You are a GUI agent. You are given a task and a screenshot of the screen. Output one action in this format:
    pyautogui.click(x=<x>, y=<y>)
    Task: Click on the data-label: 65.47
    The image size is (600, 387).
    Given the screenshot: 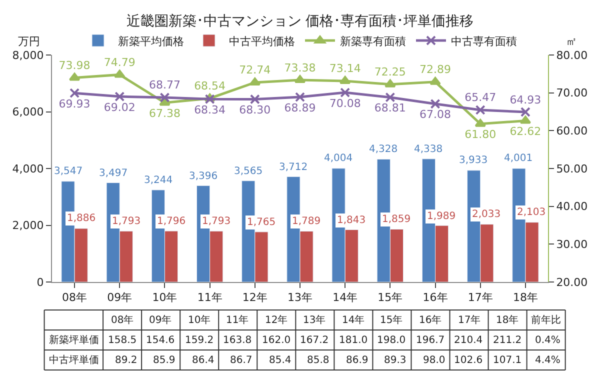 What is the action you would take?
    pyautogui.click(x=480, y=97)
    